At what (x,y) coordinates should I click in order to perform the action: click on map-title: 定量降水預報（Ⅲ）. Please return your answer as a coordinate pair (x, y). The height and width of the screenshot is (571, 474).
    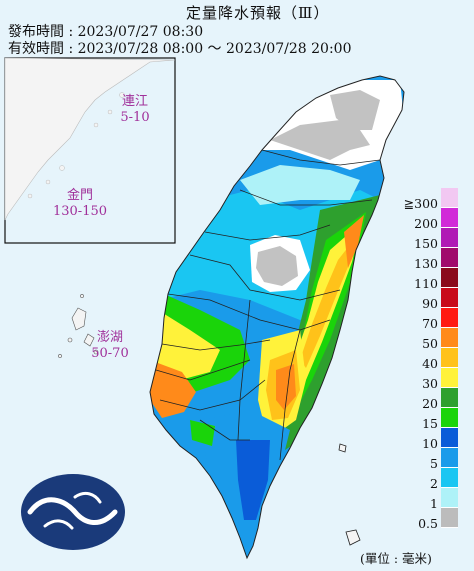
    Looking at the image, I should click on (258, 13).